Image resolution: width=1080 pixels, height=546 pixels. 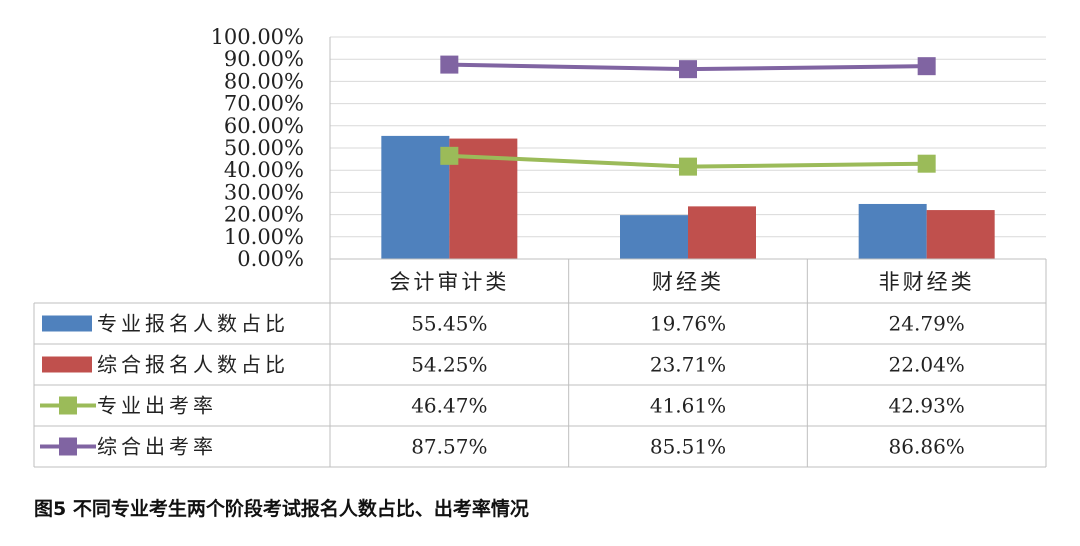 What do you see at coordinates (688, 115) in the screenshot?
I see `lines` at bounding box center [688, 115].